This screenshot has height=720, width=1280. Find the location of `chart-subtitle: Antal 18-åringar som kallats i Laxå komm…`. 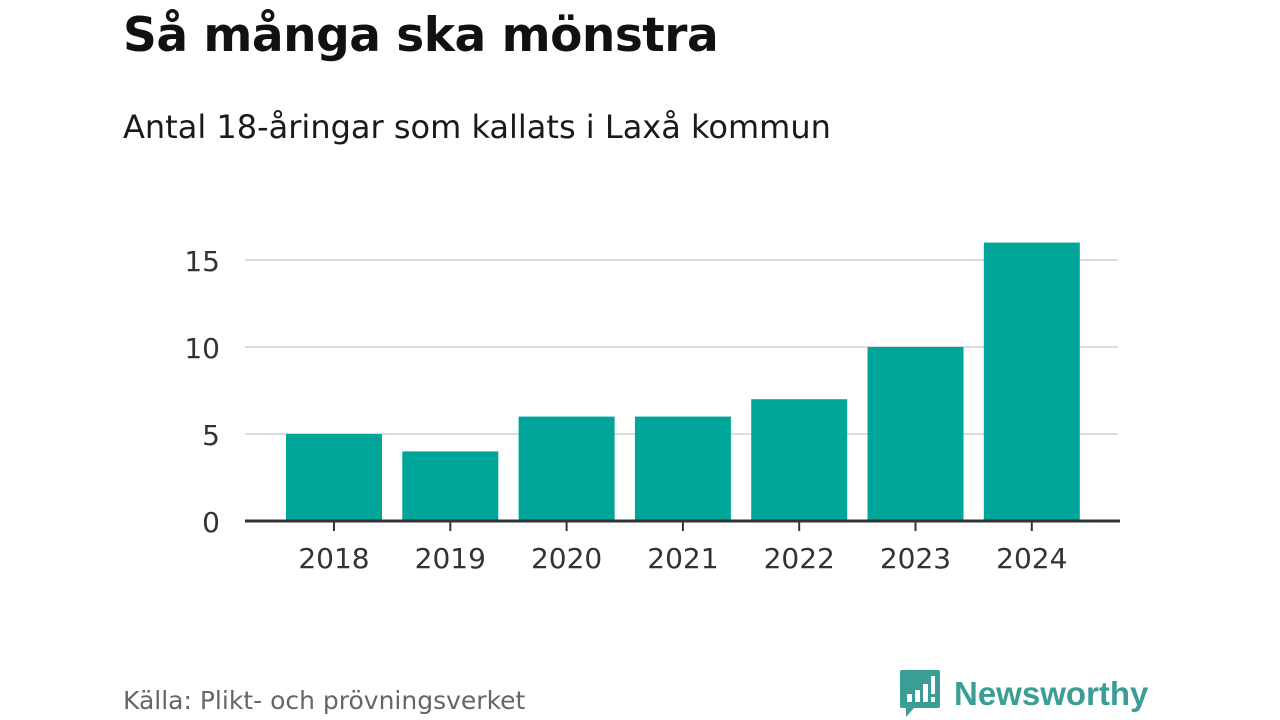

chart-subtitle: Antal 18-åringar som kallats i Laxå komm… is located at coordinates (477, 127).